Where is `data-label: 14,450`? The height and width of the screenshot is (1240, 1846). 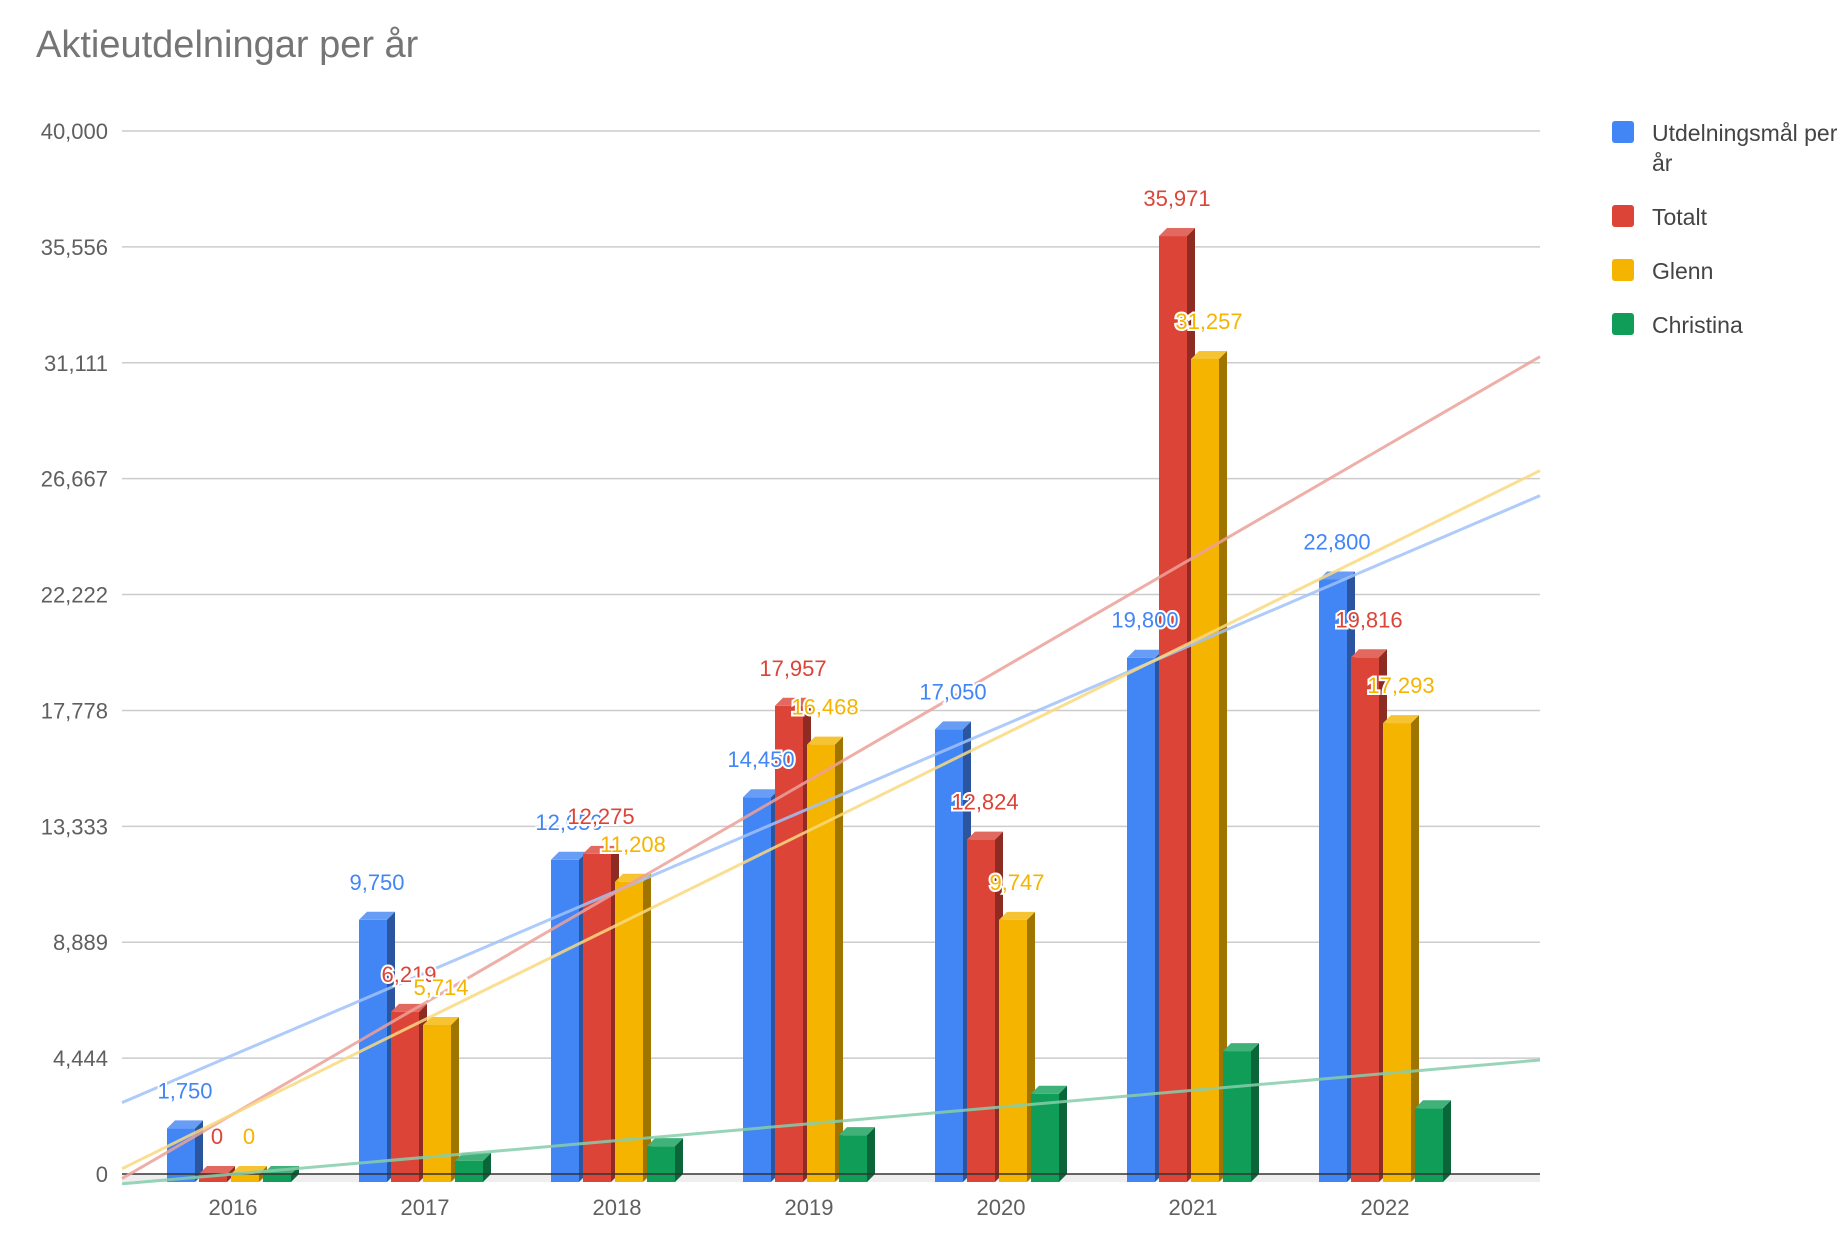
data-label: 14,450 is located at coordinates (760, 759).